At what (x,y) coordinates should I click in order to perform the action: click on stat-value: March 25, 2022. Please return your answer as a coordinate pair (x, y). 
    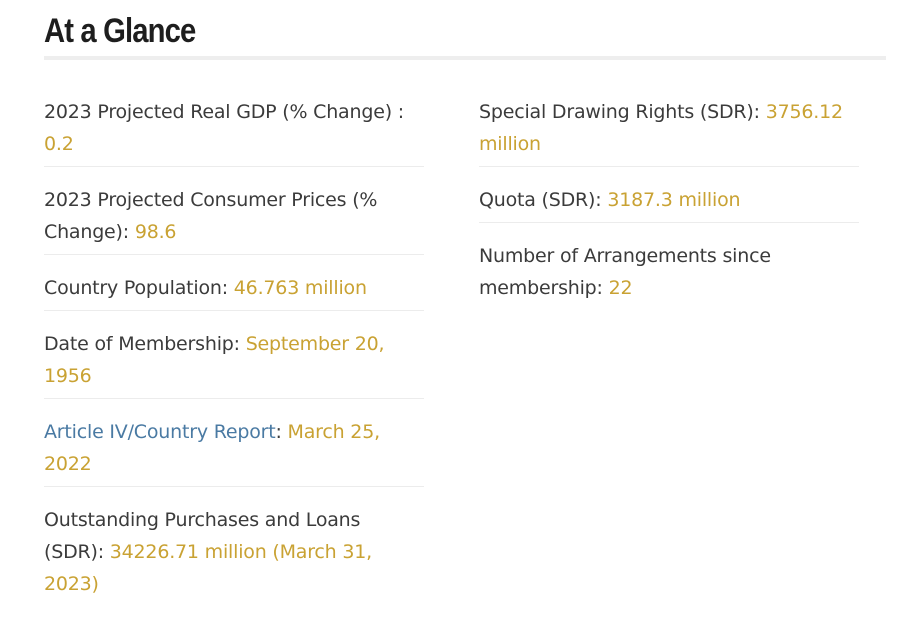
    Looking at the image, I should click on (212, 448).